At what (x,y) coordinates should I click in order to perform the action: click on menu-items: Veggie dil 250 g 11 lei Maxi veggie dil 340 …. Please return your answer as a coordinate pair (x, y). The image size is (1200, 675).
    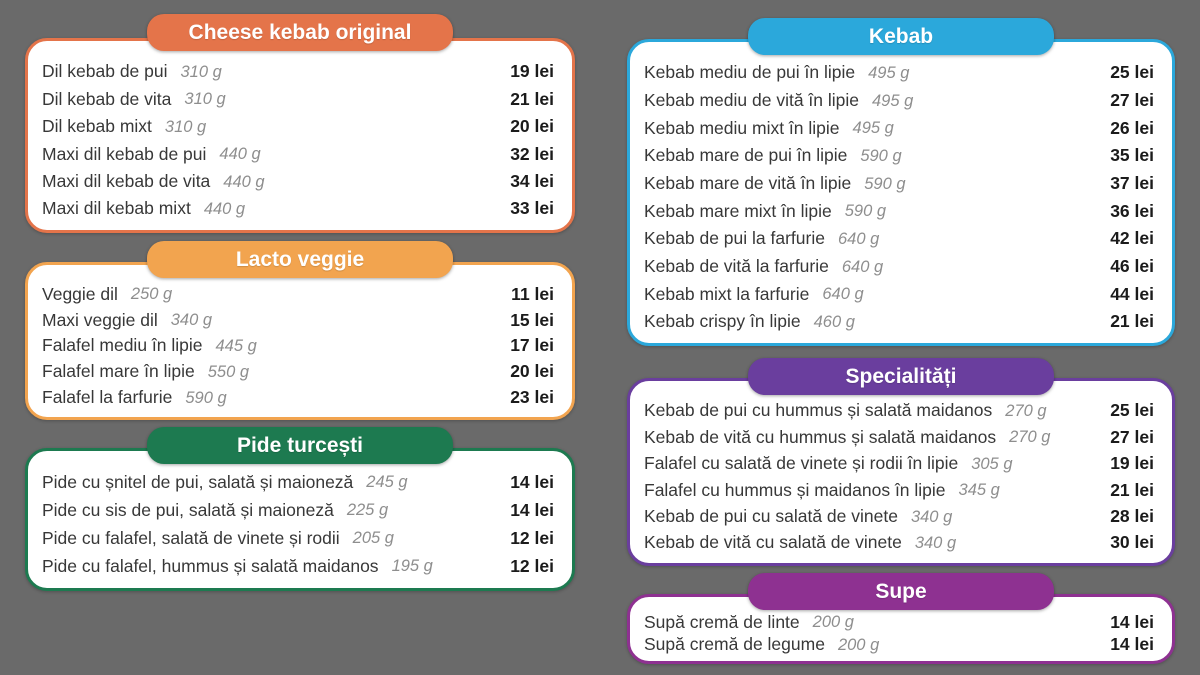
    Looking at the image, I should click on (300, 341).